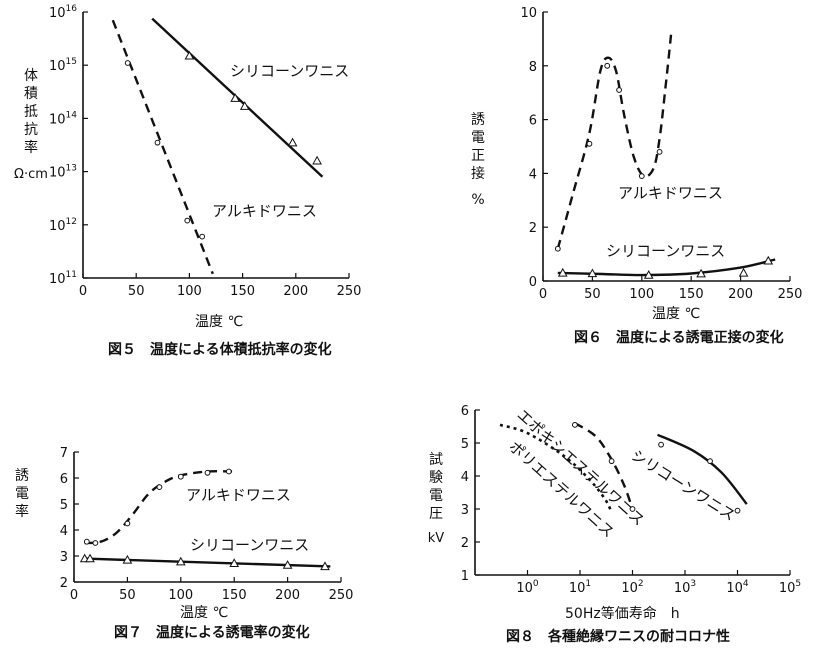 Image resolution: width=832 pixels, height=668 pixels. What do you see at coordinates (465, 411) in the screenshot?
I see `fig8-y-tick-label: 6` at bounding box center [465, 411].